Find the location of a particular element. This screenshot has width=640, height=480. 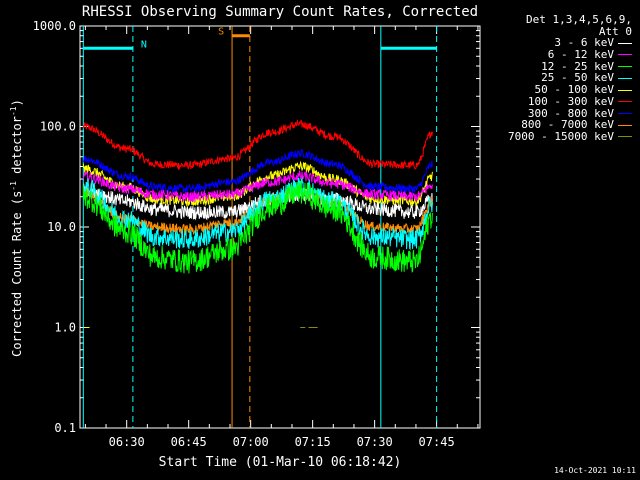

legend-entry: 300 - 800 keV is located at coordinates (556, 113).